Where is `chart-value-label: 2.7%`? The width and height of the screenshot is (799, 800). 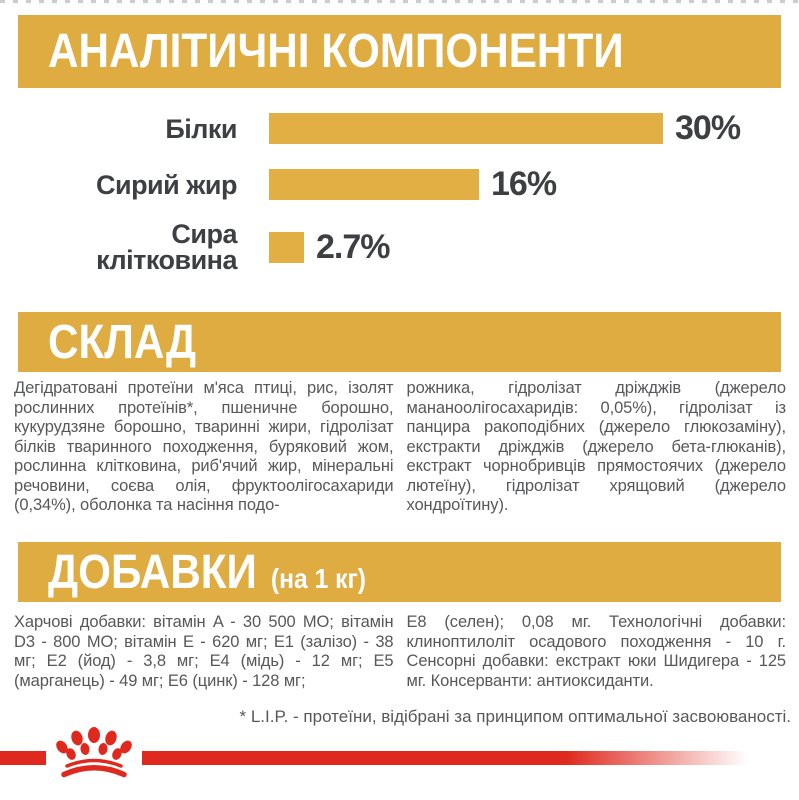 chart-value-label: 2.7% is located at coordinates (353, 246).